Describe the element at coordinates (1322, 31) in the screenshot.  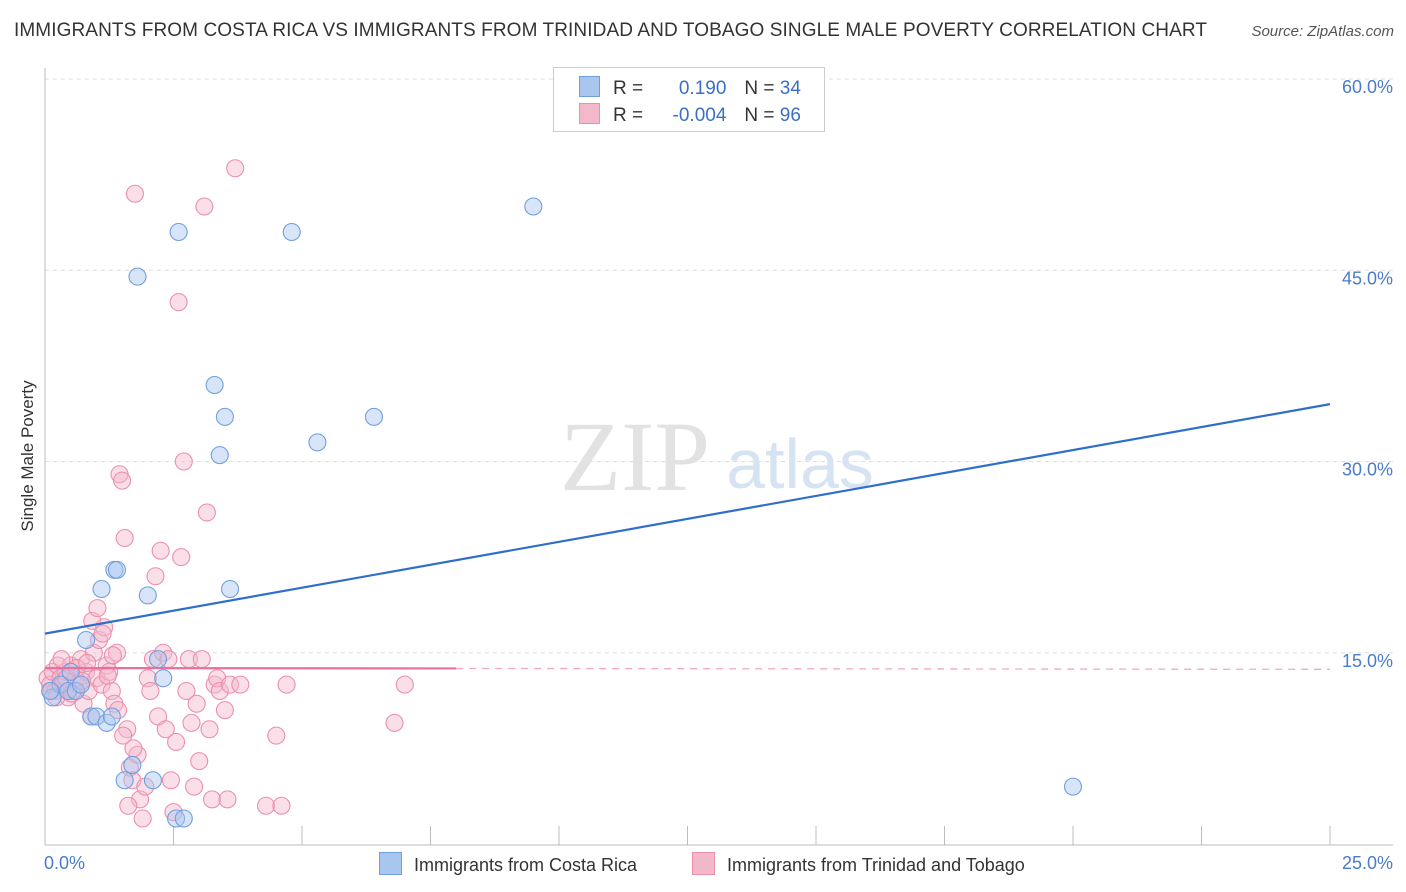
I see `source-label: Source: ZipAtlas.com` at that location.